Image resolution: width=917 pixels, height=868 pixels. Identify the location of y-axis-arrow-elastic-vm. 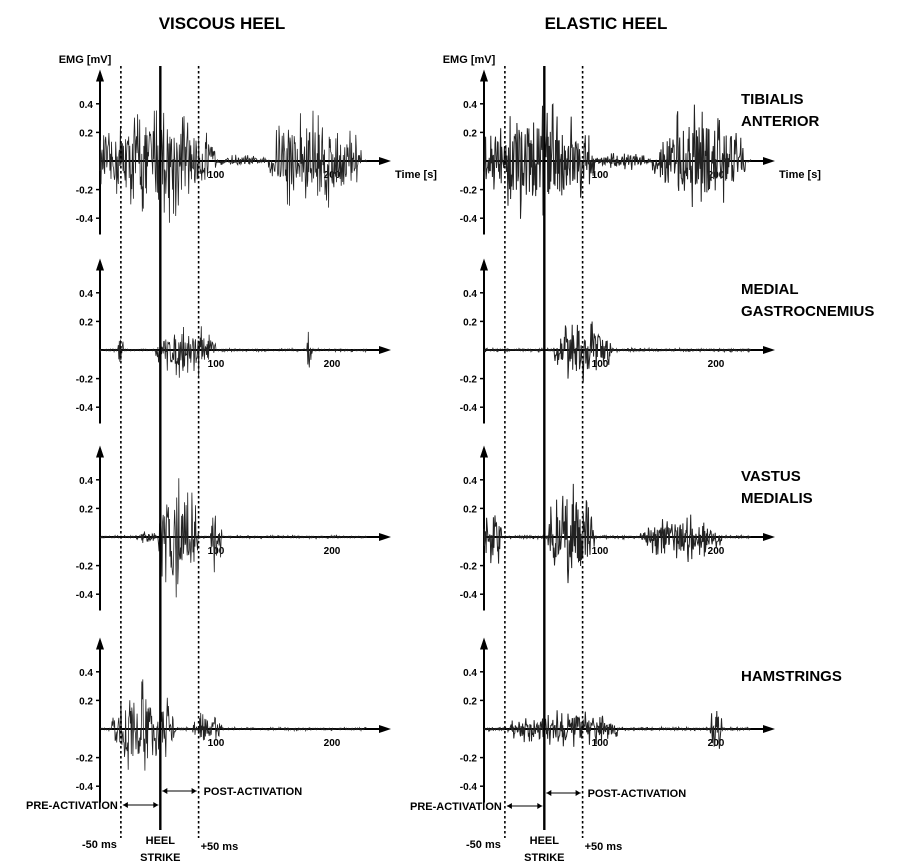
(484, 451).